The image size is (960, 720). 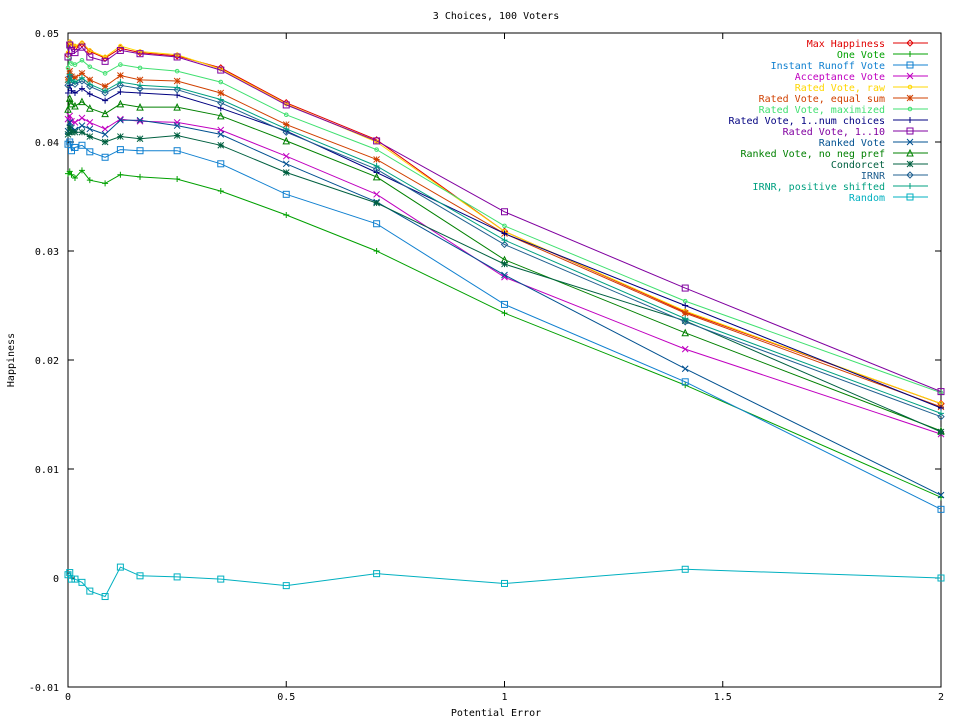 What do you see at coordinates (44, 688) in the screenshot?
I see `y-tick-label: -0.01` at bounding box center [44, 688].